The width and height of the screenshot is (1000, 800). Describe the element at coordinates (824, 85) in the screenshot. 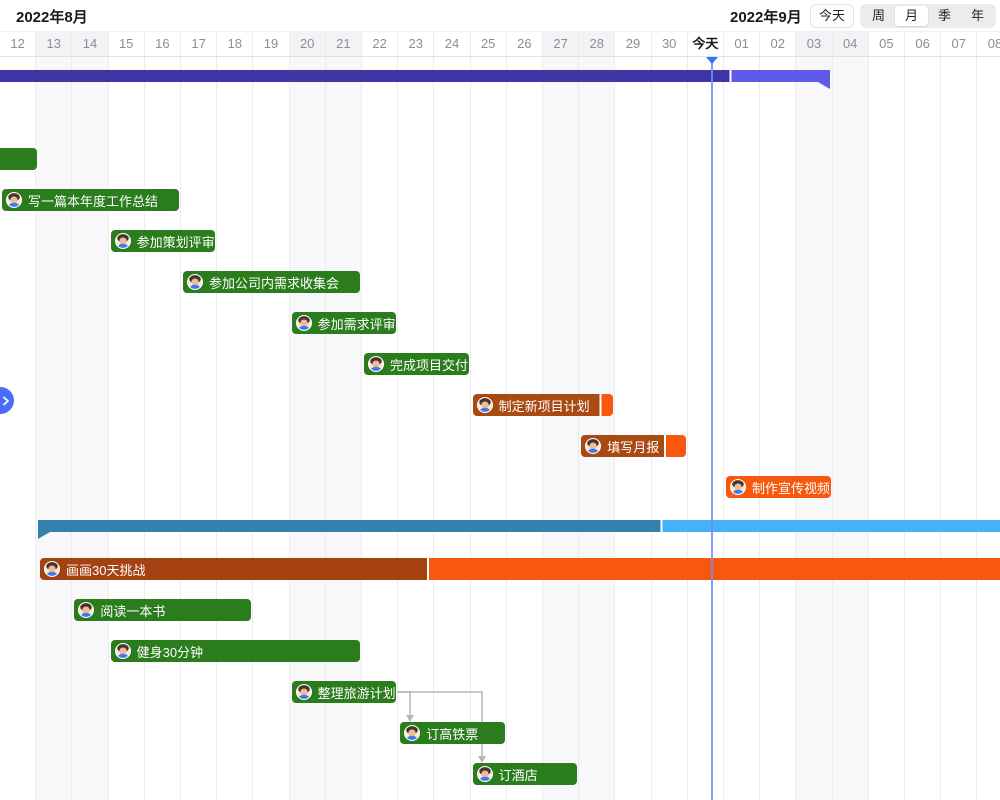

I see `summary-end-notch-icon` at that location.